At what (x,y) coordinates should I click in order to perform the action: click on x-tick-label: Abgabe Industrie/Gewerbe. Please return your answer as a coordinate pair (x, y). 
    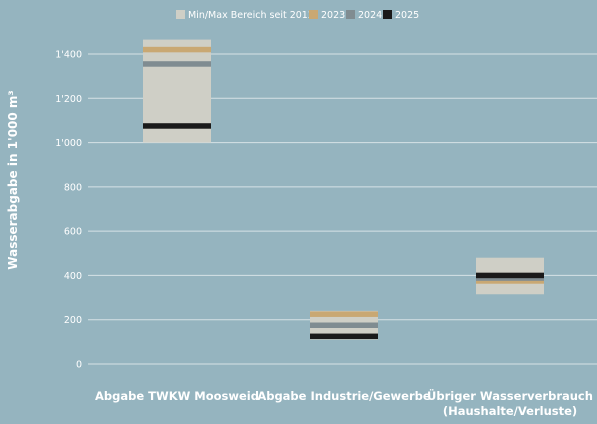
    Looking at the image, I should click on (344, 396).